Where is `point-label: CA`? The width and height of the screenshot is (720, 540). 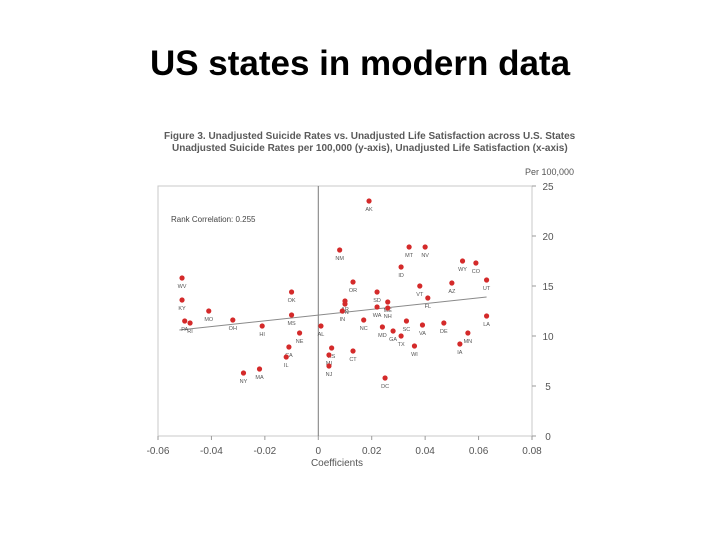
point-label: CA is located at coordinates (289, 356).